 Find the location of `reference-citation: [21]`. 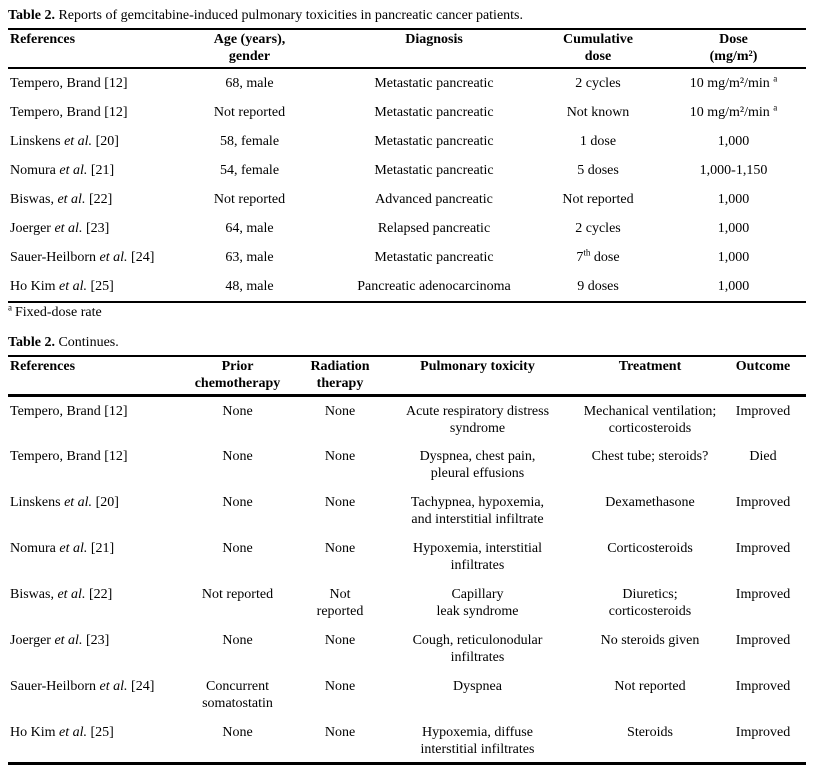

reference-citation: [21] is located at coordinates (101, 170).